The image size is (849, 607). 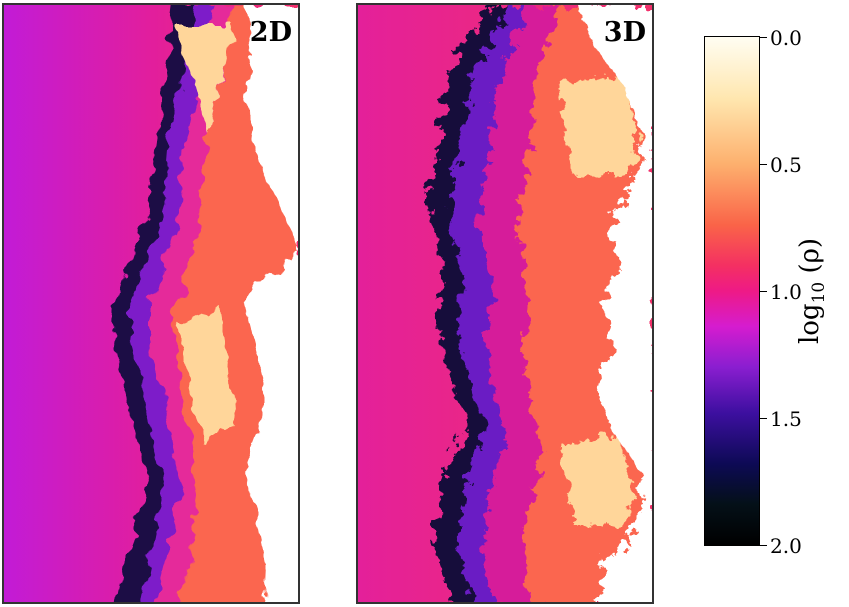 I want to click on colorbar, so click(x=732, y=291).